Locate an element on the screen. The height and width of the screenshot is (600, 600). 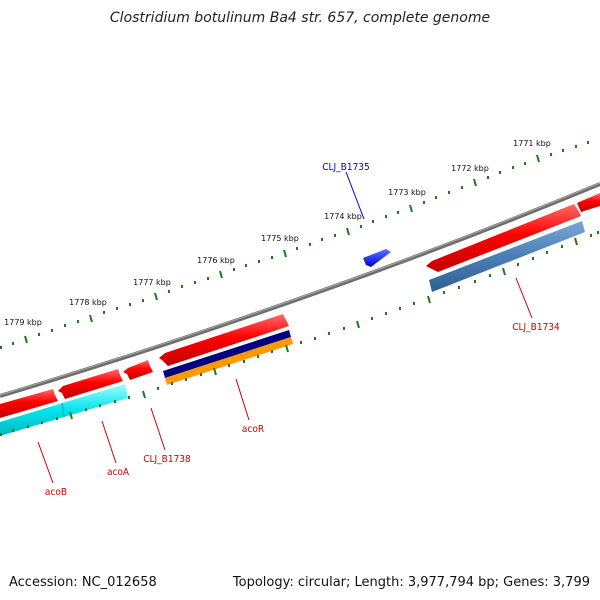
gene-label-acor: acoR is located at coordinates (253, 429).